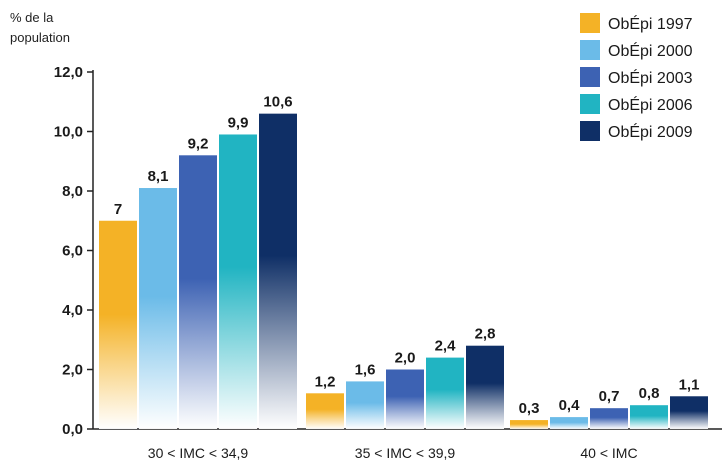 The image size is (726, 465). Describe the element at coordinates (277, 102) in the screenshot. I see `data-label: 10,6` at that location.